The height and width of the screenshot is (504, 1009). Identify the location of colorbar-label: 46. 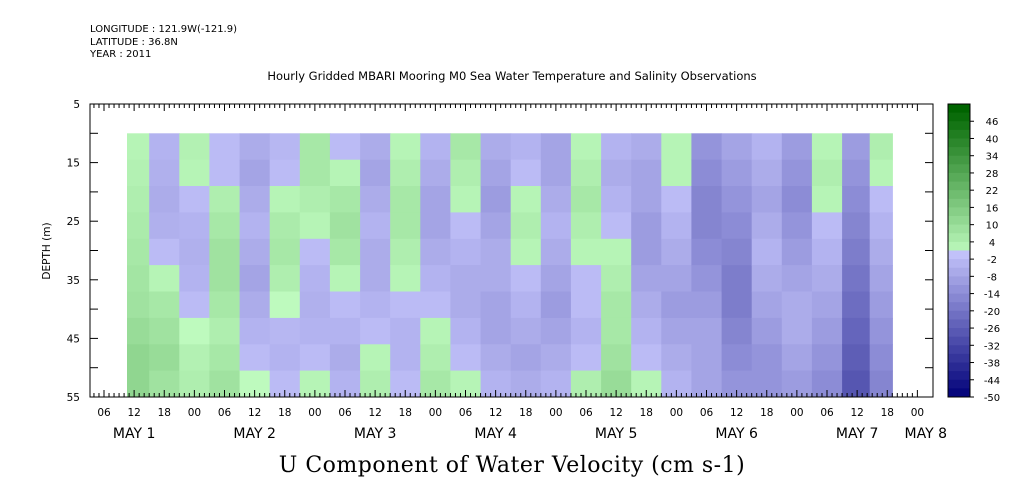
(992, 122).